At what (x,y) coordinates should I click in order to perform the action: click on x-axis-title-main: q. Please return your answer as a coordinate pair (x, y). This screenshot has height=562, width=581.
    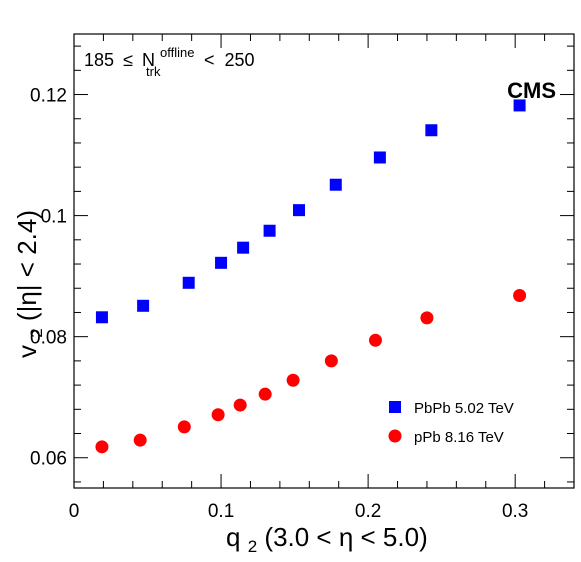
    Looking at the image, I should click on (233, 537).